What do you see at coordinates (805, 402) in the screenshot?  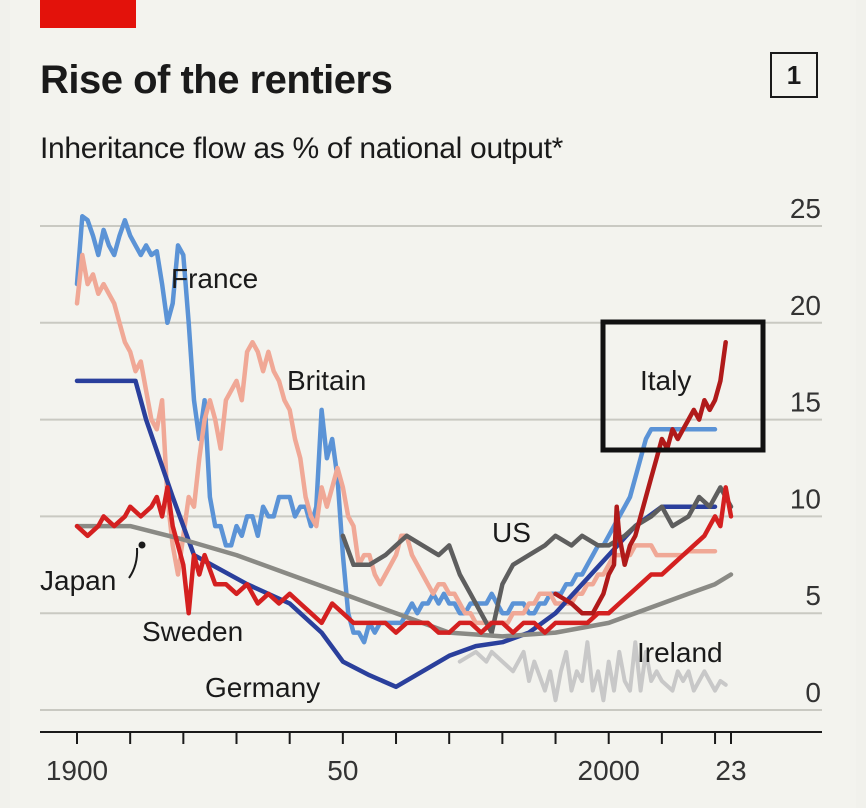 I see `y-tick-label-15: 15` at bounding box center [805, 402].